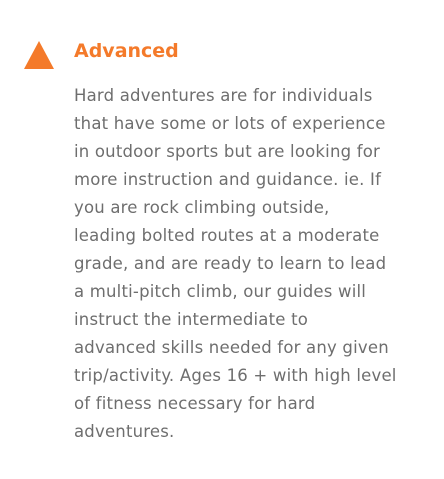 This screenshot has height=479, width=444. What do you see at coordinates (231, 347) in the screenshot?
I see `description-line: advanced skills needed for any given` at bounding box center [231, 347].